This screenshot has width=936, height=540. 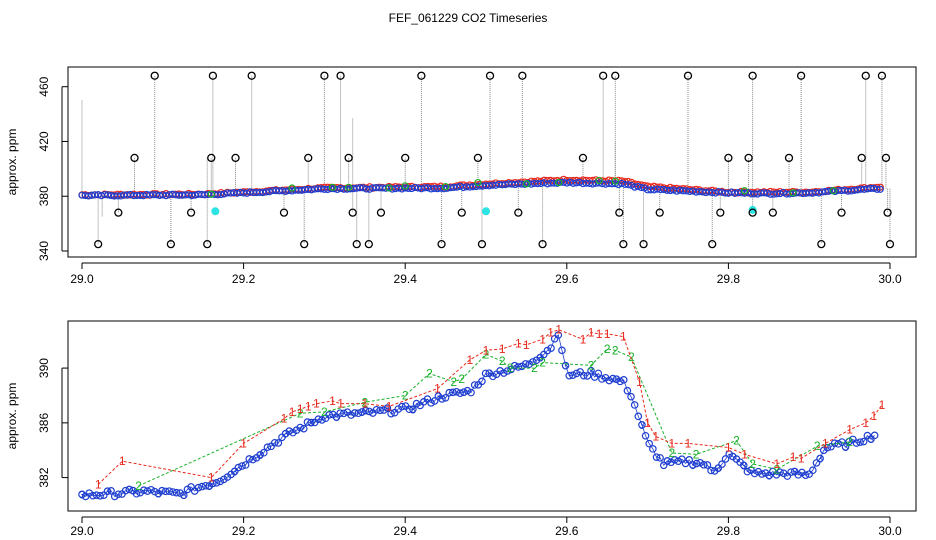 What do you see at coordinates (44, 423) in the screenshot?
I see `y-tick-label: 386` at bounding box center [44, 423].